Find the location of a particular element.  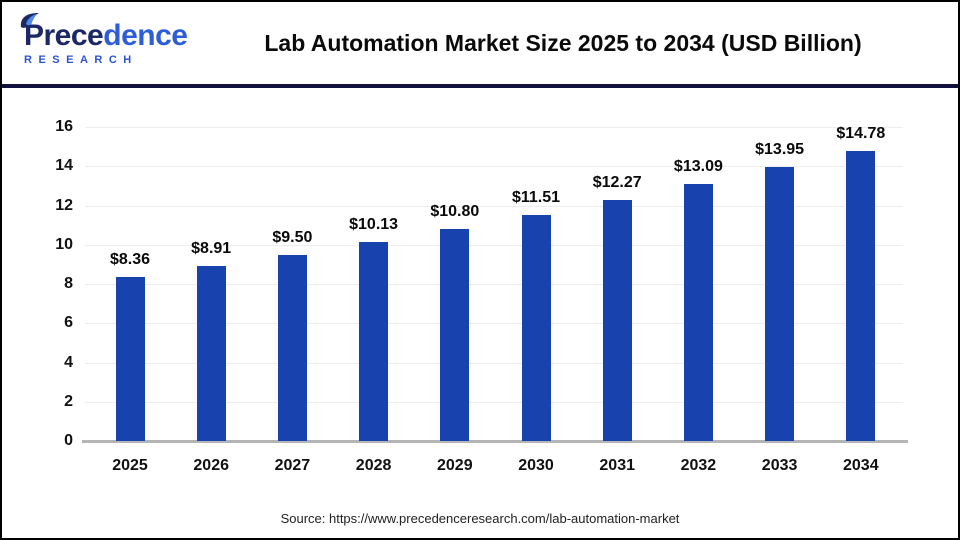

bar-2034 is located at coordinates (861, 295).